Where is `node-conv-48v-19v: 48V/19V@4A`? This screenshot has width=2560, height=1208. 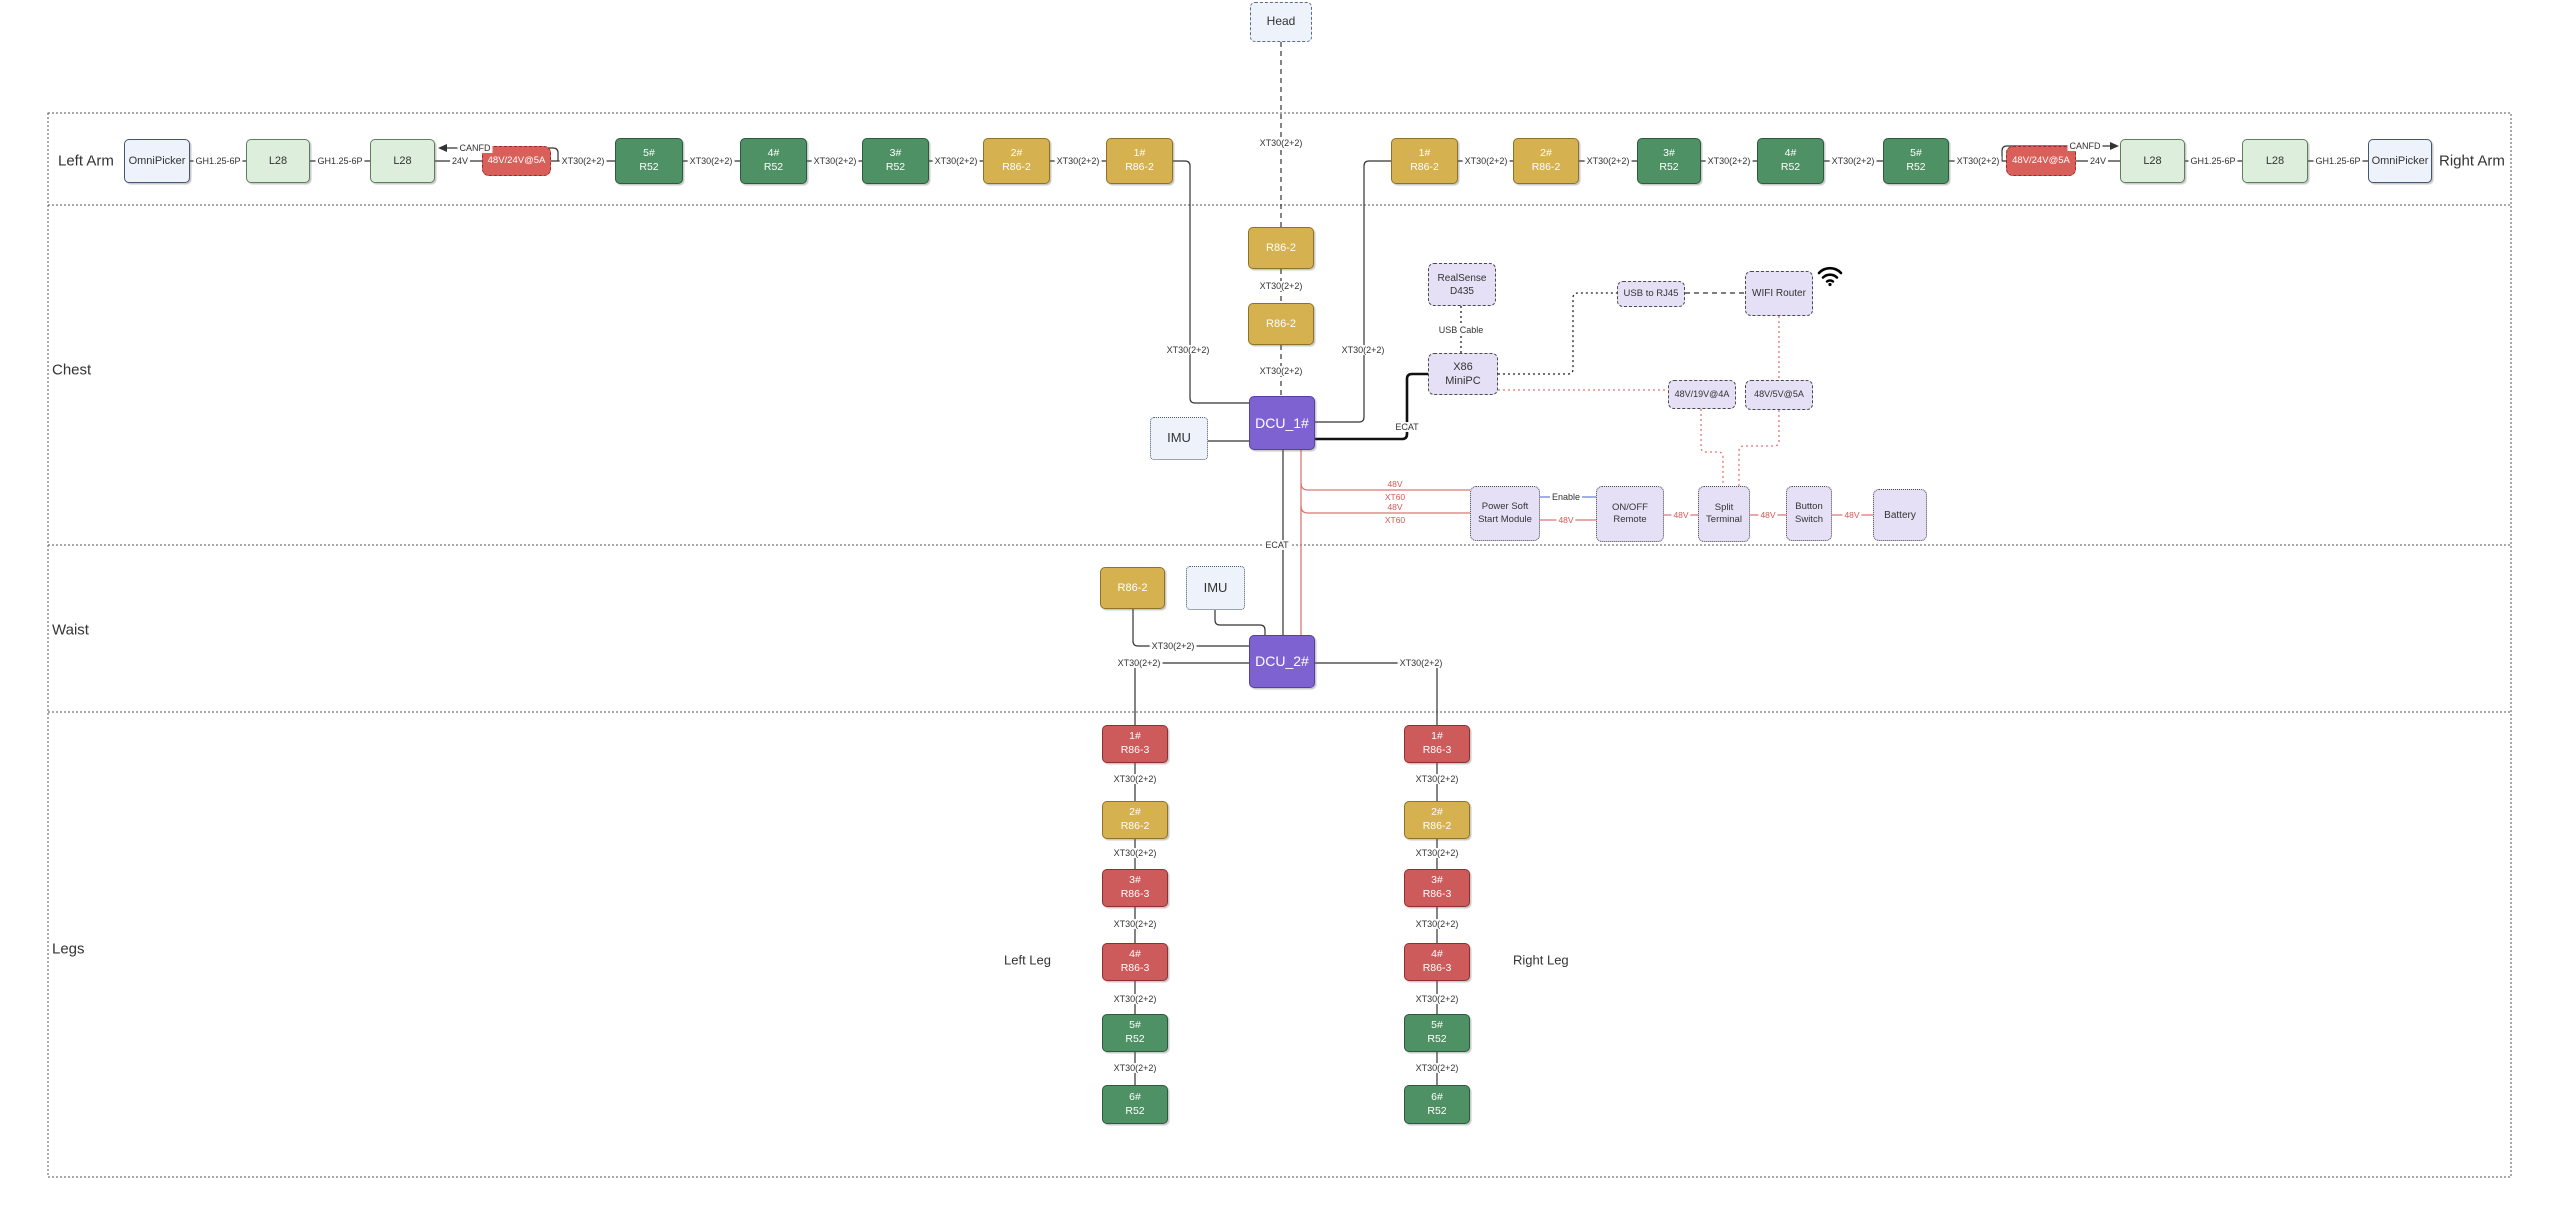 node-conv-48v-19v: 48V/19V@4A is located at coordinates (1702, 394).